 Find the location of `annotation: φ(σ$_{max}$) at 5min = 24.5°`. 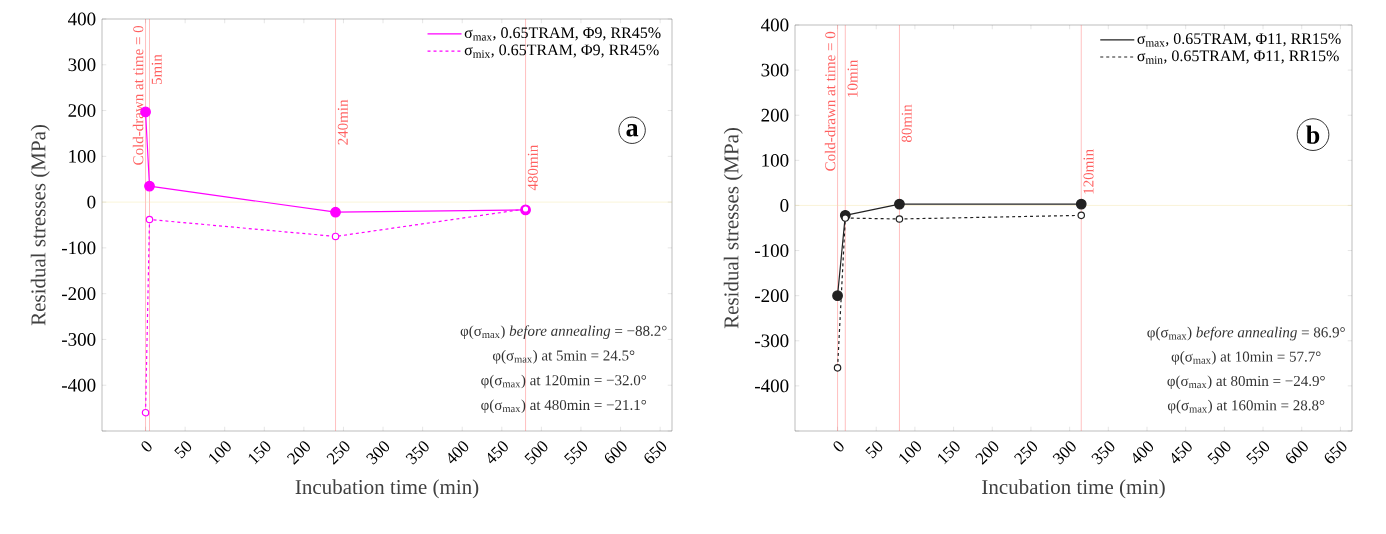

annotation: φ(σ$_{max}$) at 5min = 24.5° is located at coordinates (563, 357).